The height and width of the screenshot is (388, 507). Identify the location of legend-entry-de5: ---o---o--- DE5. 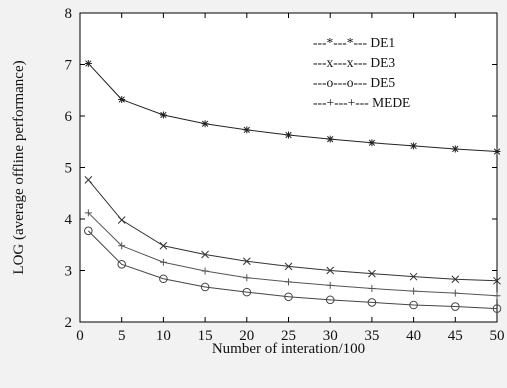
(354, 82).